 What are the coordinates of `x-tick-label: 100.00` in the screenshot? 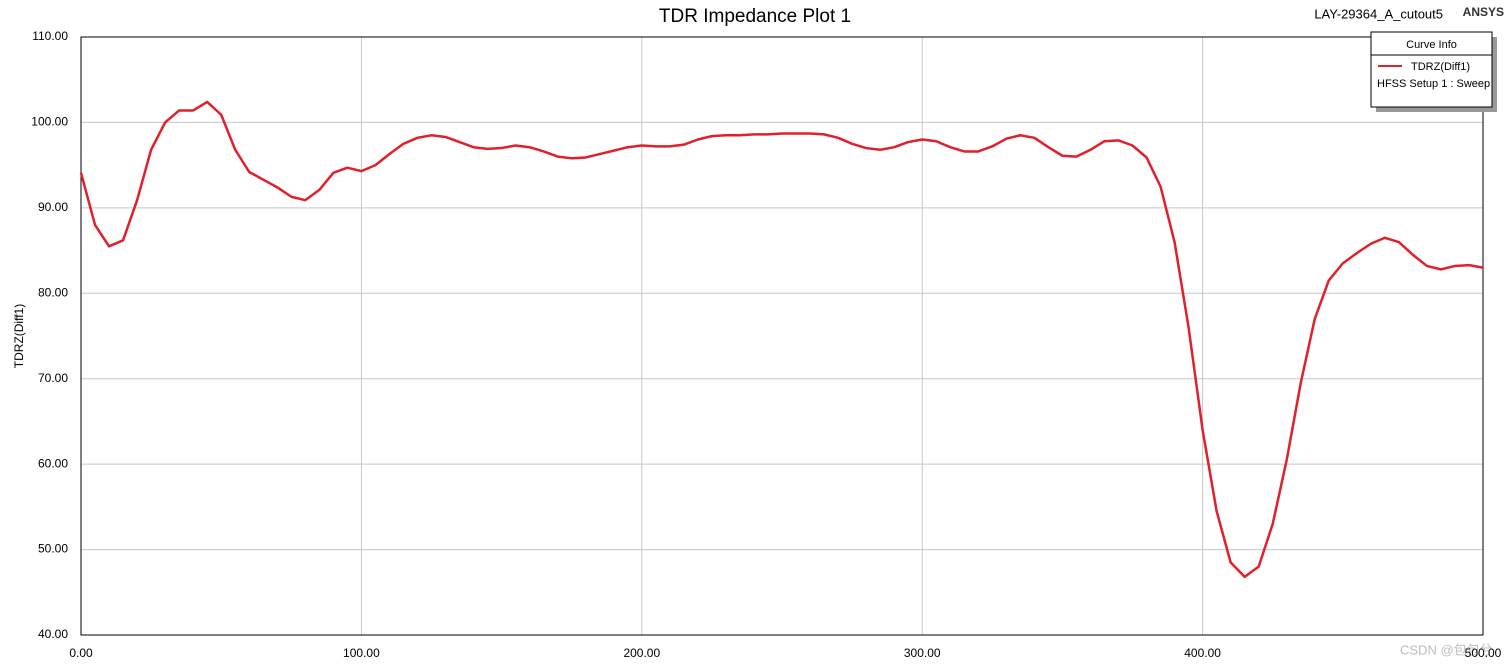 It's located at (361, 653).